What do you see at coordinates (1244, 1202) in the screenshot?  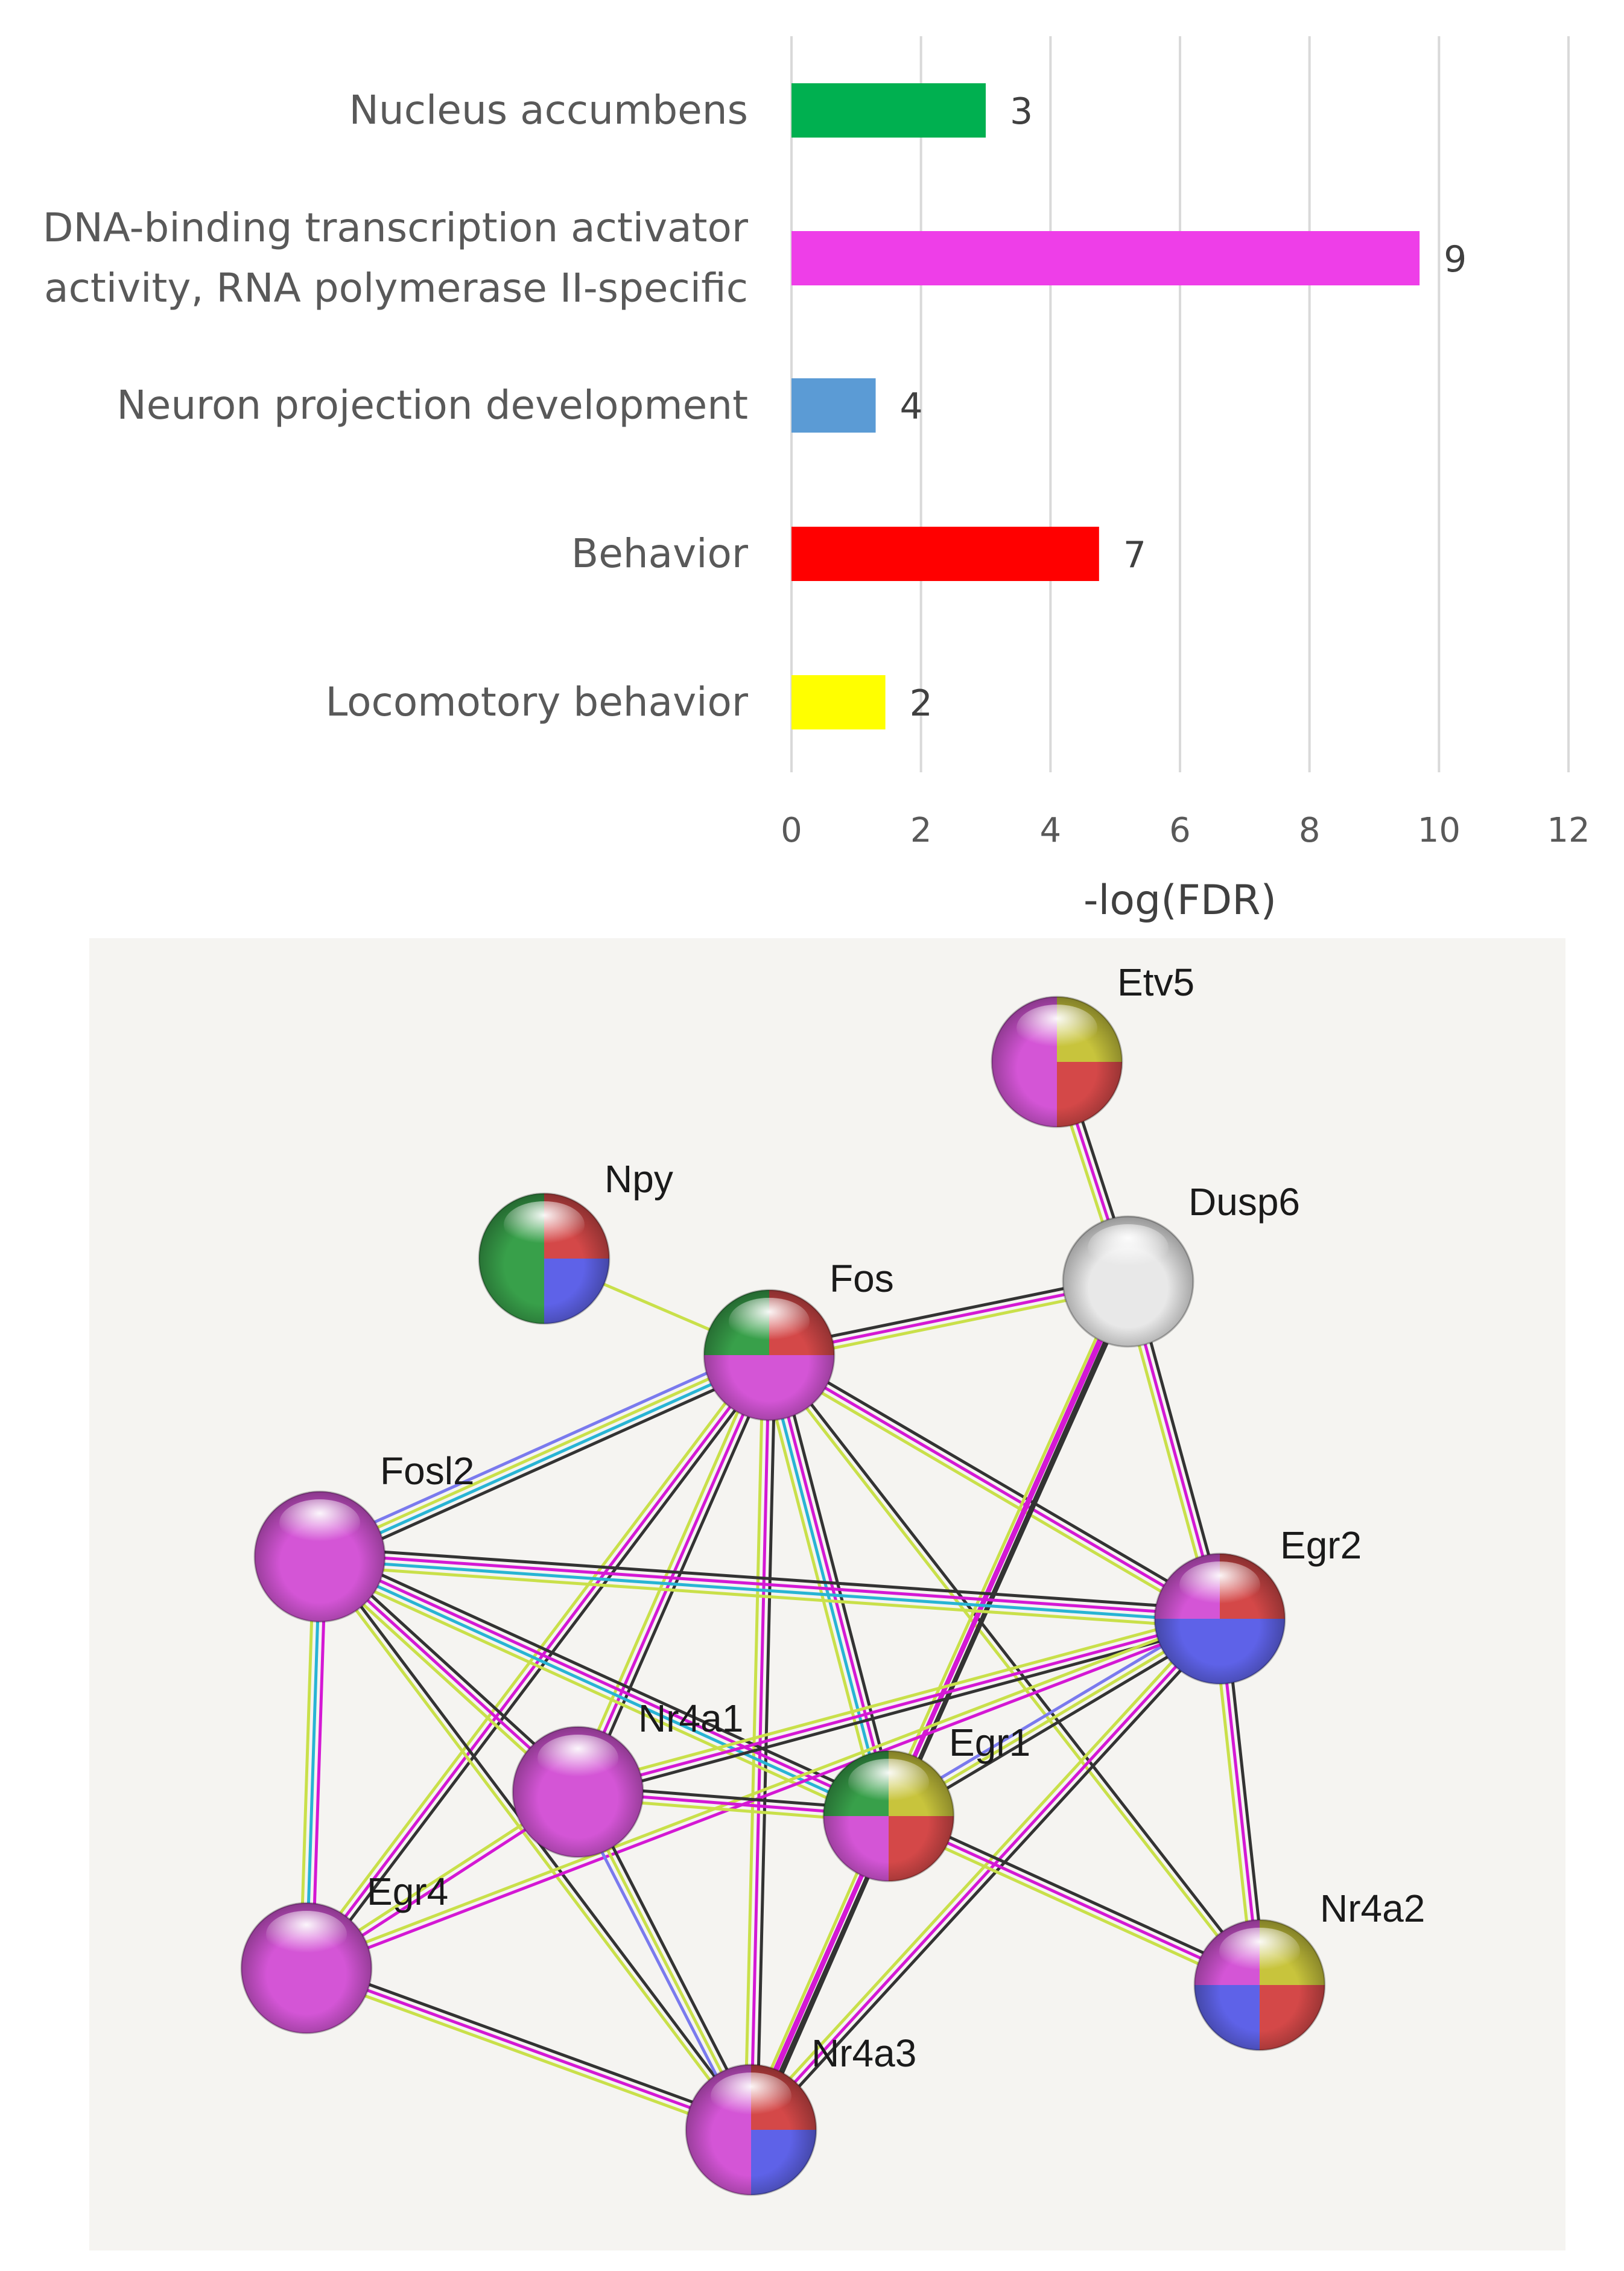 I see `node-label-dusp6: Dusp6` at bounding box center [1244, 1202].